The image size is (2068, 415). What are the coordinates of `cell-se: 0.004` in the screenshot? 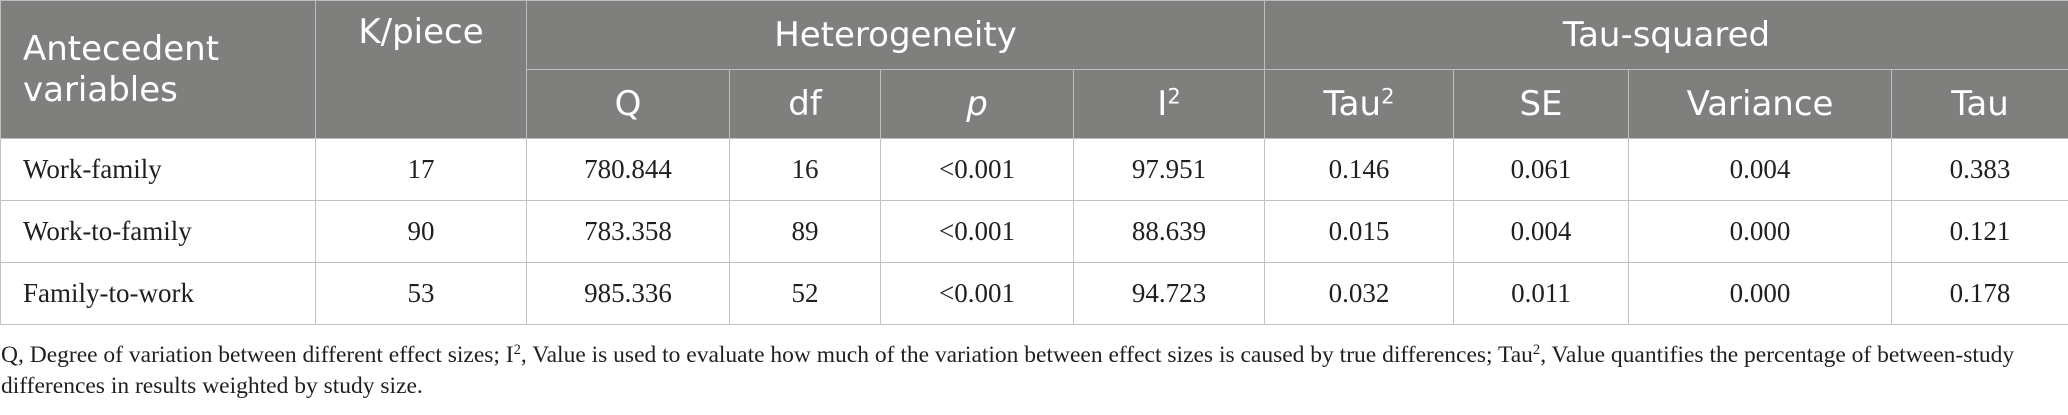 It's located at (1541, 231).